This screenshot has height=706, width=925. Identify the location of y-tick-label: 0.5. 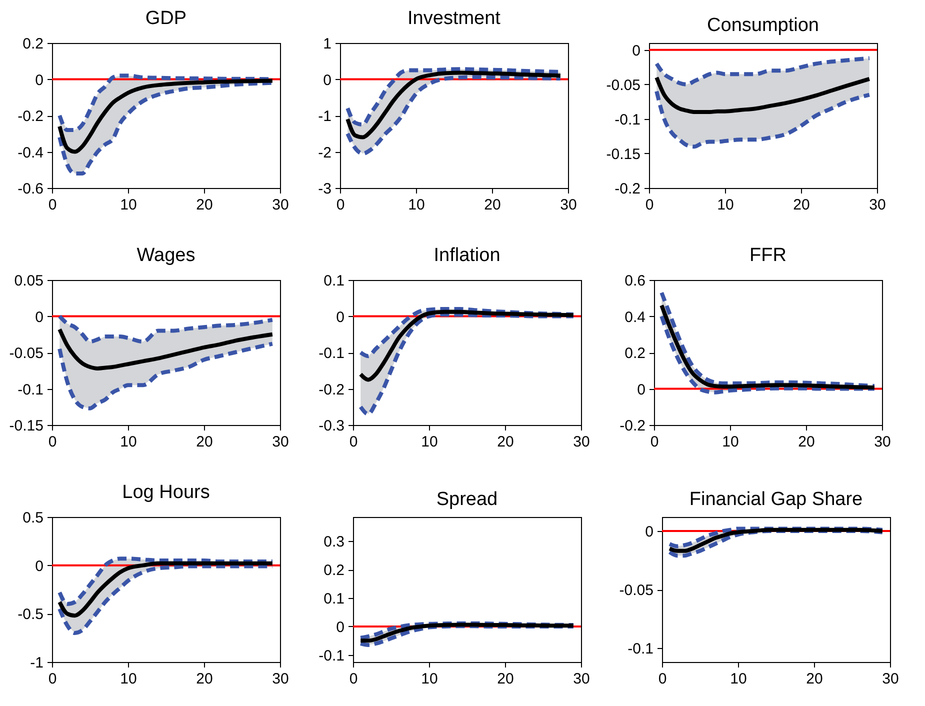
(33, 518).